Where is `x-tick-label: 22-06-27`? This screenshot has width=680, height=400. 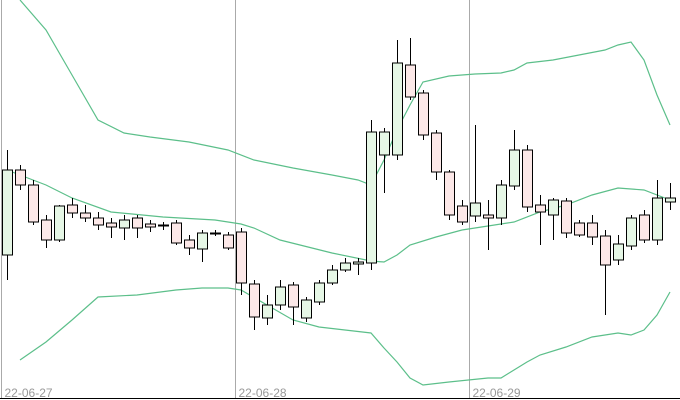
x-tick-label: 22-06-27 is located at coordinates (29, 393).